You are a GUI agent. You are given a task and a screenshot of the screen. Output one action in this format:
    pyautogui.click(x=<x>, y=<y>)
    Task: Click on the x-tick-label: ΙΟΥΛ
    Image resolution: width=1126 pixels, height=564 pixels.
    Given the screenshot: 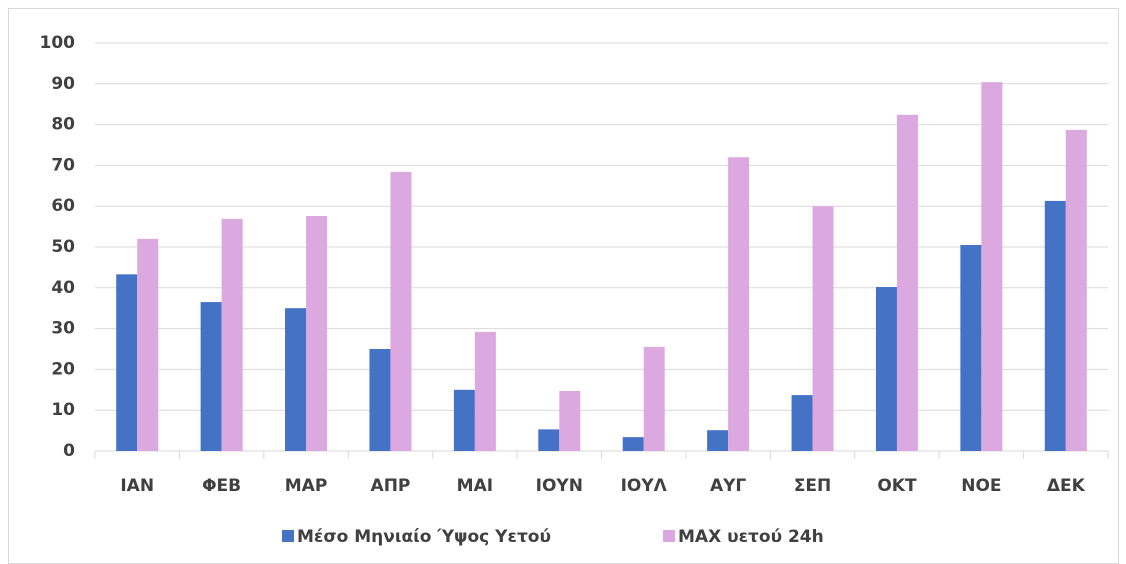 What is the action you would take?
    pyautogui.click(x=644, y=486)
    